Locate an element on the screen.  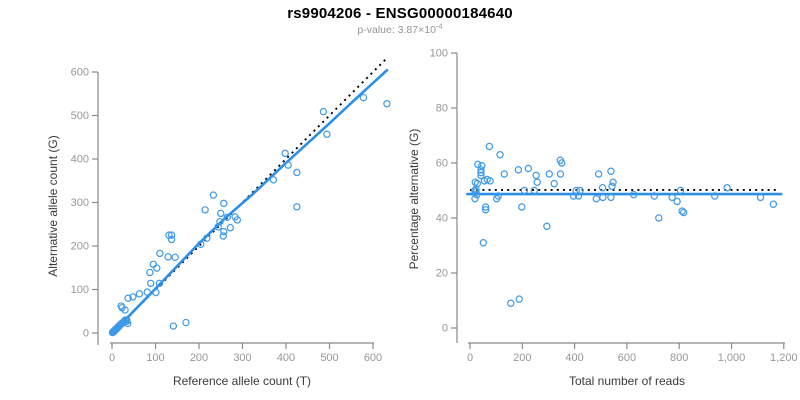
x-tick-label: 300 is located at coordinates (242, 358).